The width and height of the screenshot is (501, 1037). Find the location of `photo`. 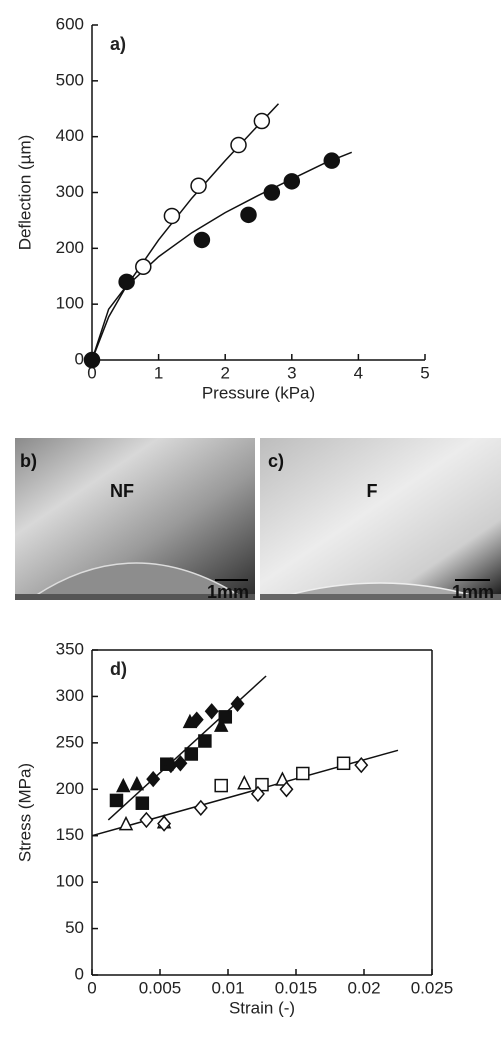

photo is located at coordinates (380, 519).